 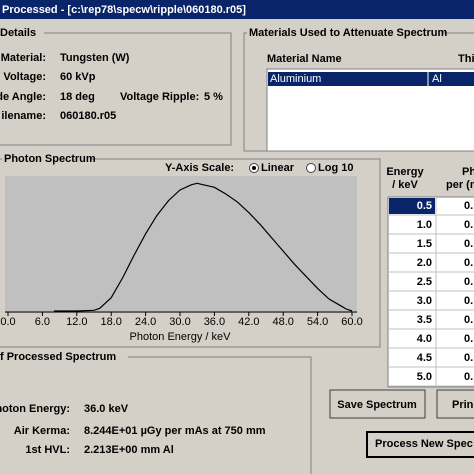 I want to click on process-button, so click(x=420, y=444).